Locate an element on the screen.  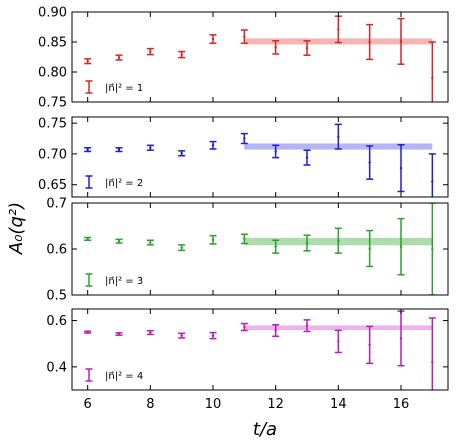
legend: |n⃗|² = 4 is located at coordinates (114, 375).